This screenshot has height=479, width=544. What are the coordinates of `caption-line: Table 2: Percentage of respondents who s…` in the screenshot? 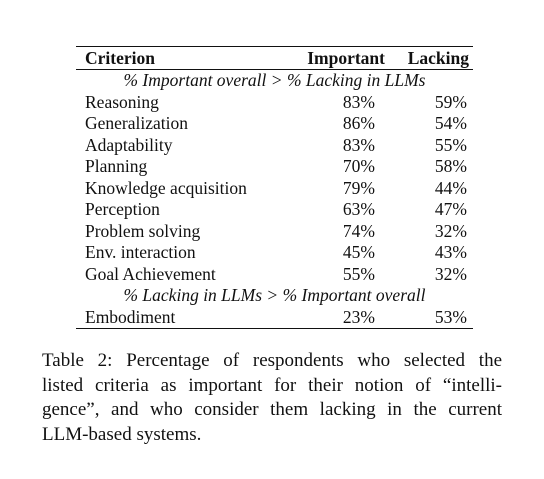 It's located at (272, 361).